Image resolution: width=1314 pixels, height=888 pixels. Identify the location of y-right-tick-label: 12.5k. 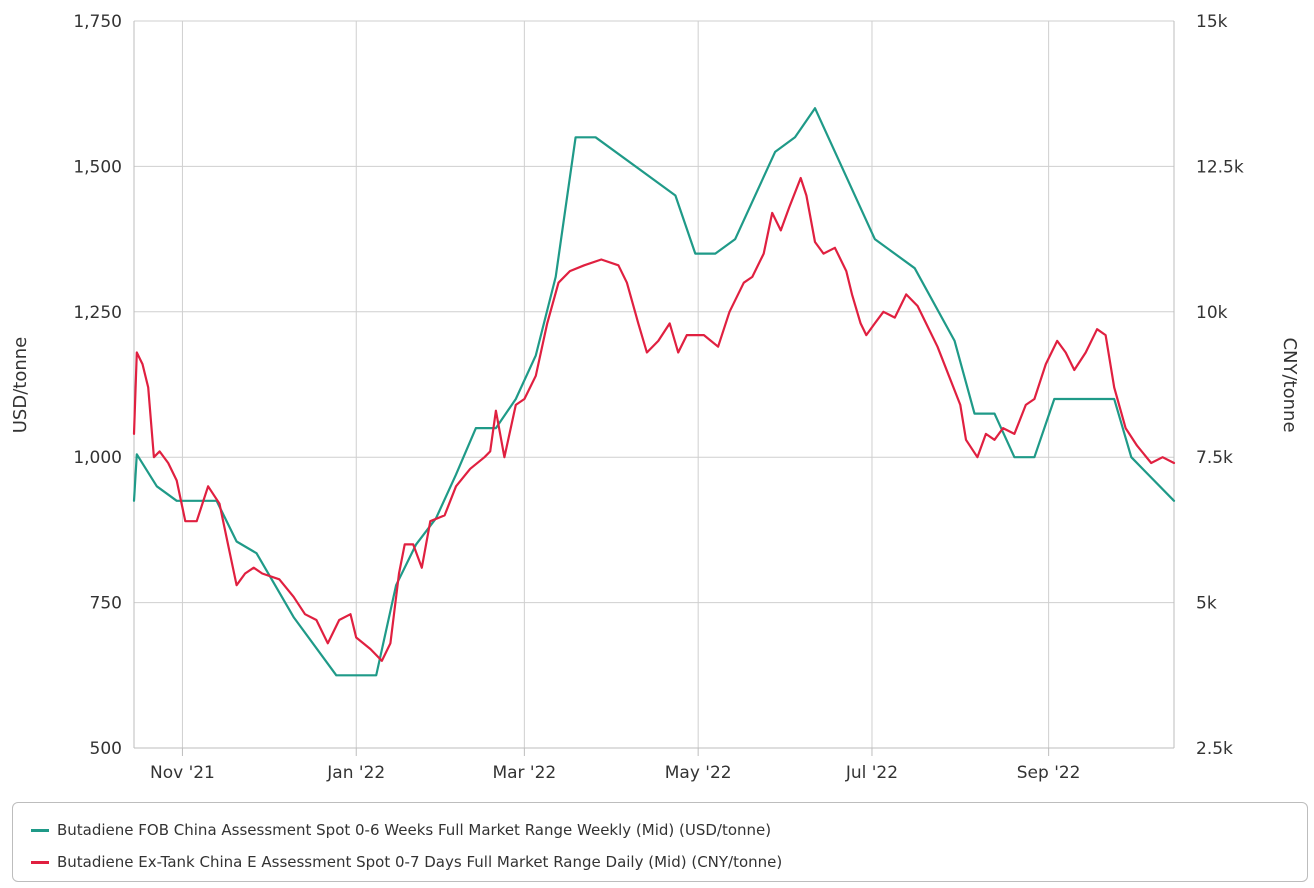
(1220, 167).